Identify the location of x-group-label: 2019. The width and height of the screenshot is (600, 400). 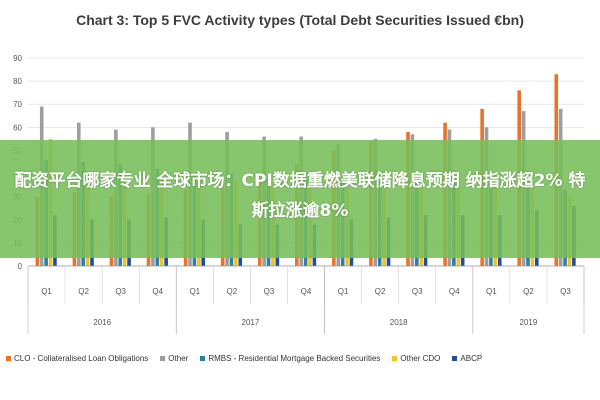
(529, 322).